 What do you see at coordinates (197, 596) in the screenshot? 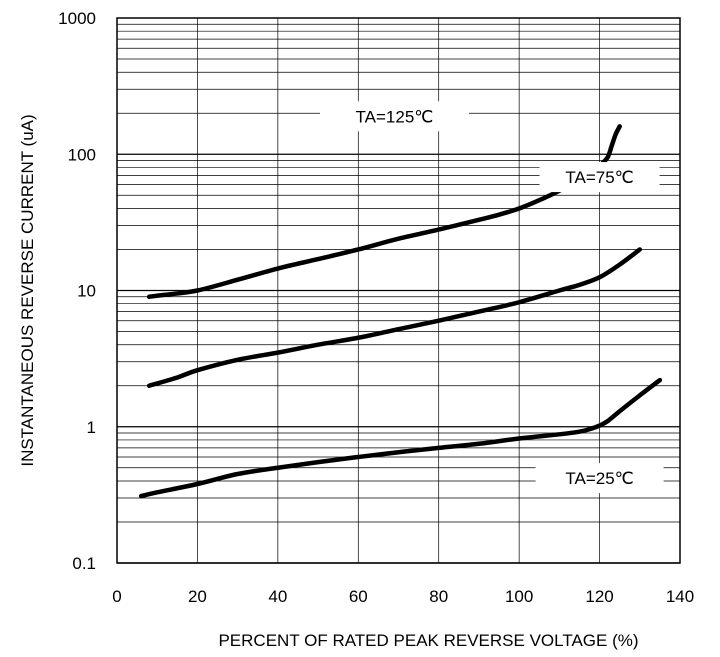
I see `x-tick-label: 20` at bounding box center [197, 596].